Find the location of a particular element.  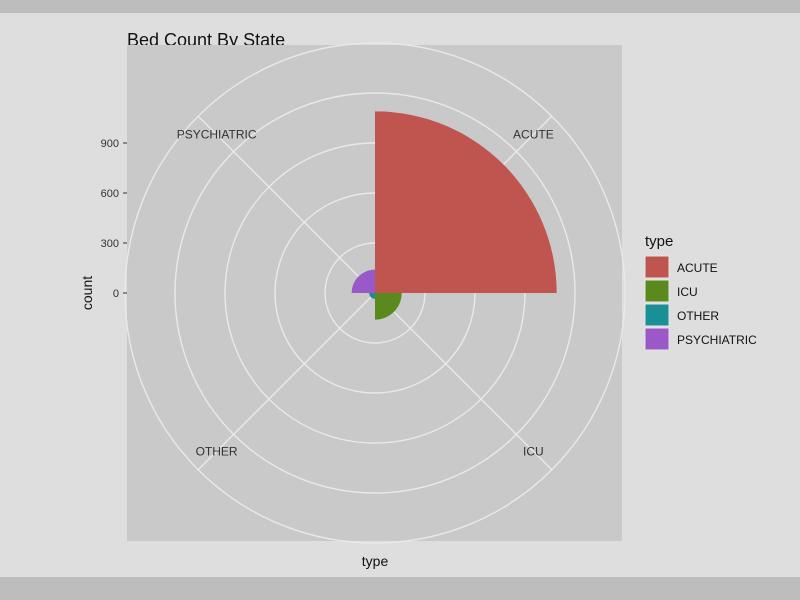

x-axis-title: type is located at coordinates (375, 561).